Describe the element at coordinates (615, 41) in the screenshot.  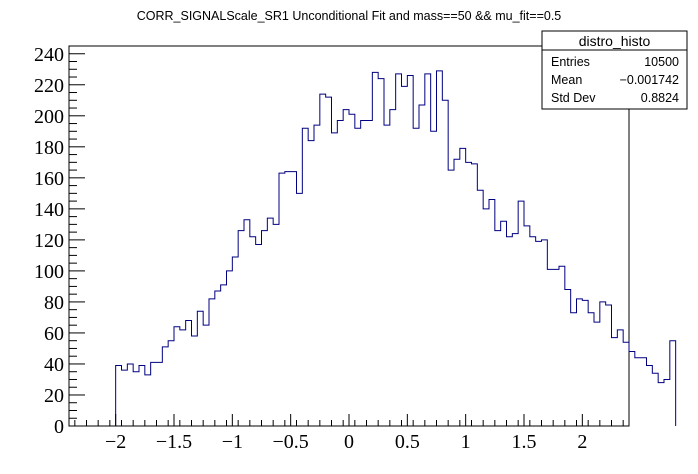
I see `stats-box-name: distro_histo` at that location.